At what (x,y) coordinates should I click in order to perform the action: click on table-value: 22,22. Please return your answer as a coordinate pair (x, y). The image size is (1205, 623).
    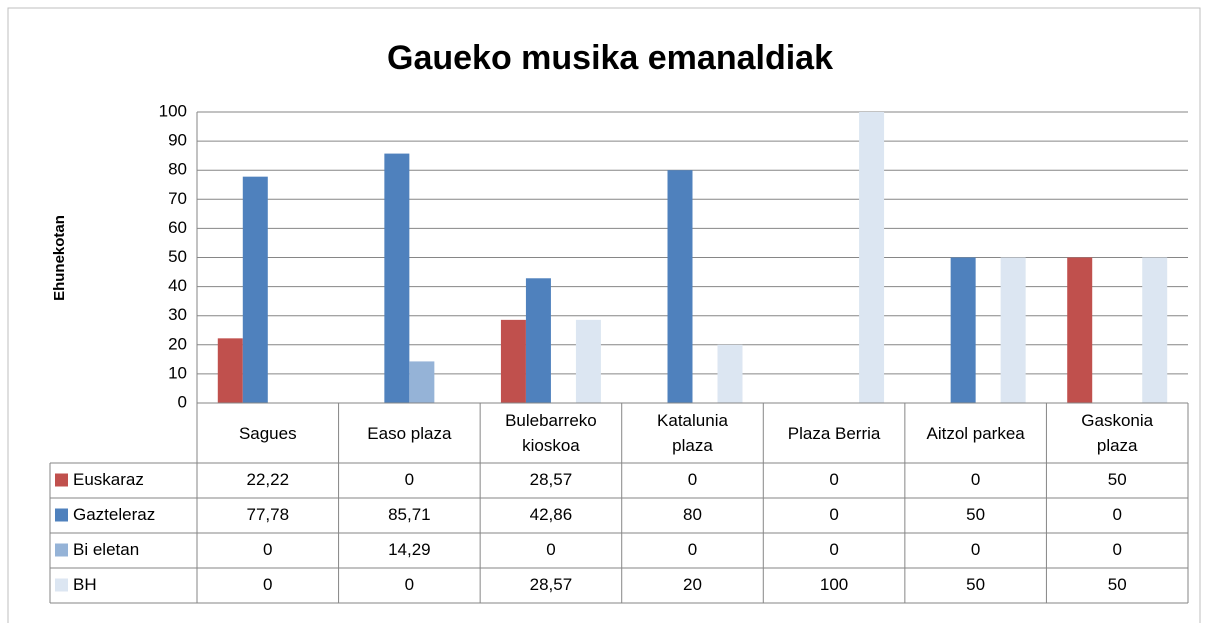
    Looking at the image, I should click on (268, 479).